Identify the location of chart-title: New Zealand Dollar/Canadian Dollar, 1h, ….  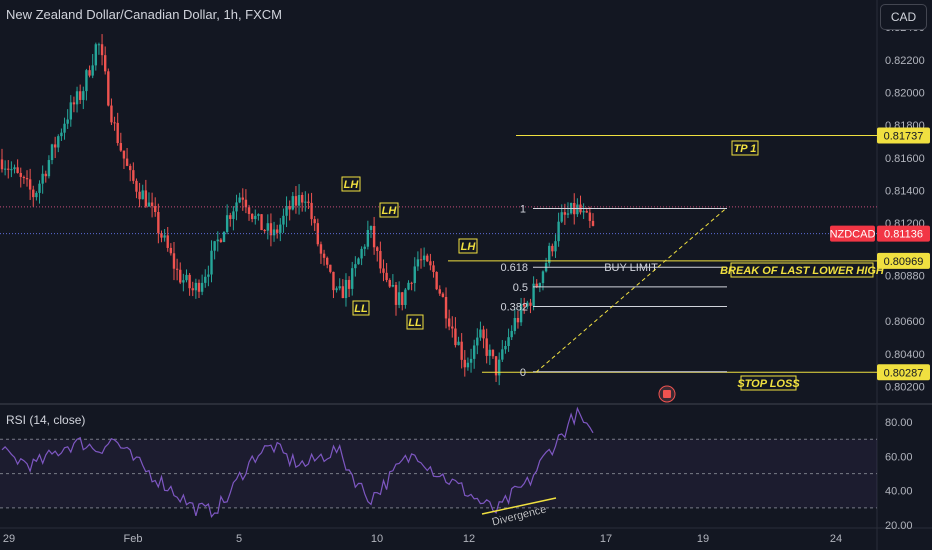
(144, 14).